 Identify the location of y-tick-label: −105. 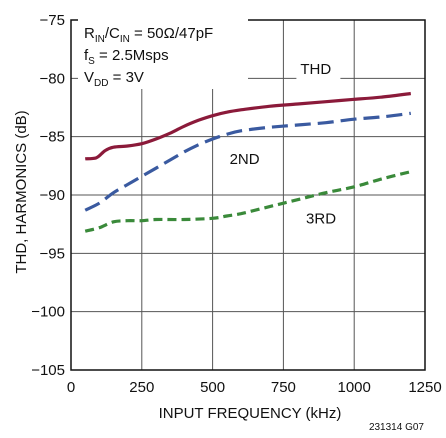
(48, 370).